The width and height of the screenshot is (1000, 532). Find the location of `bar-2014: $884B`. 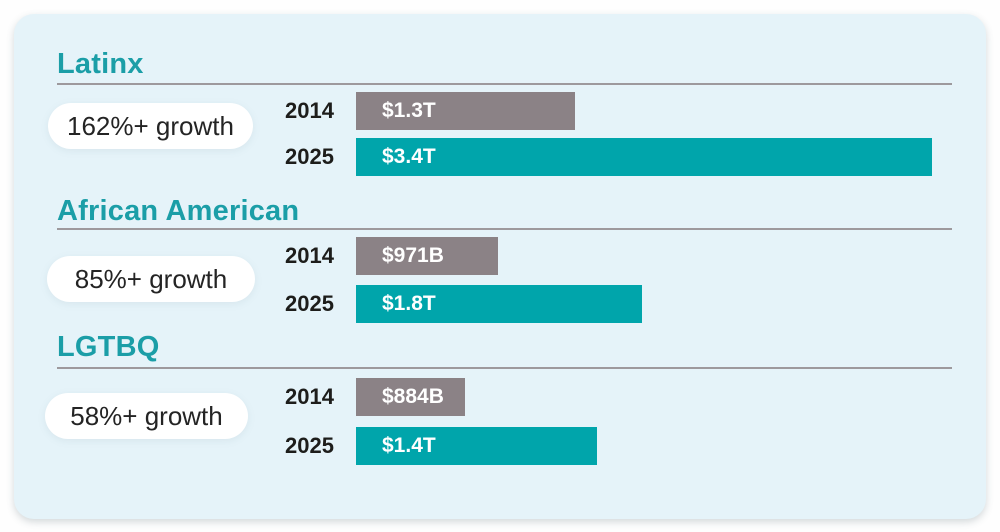

bar-2014: $884B is located at coordinates (410, 397).